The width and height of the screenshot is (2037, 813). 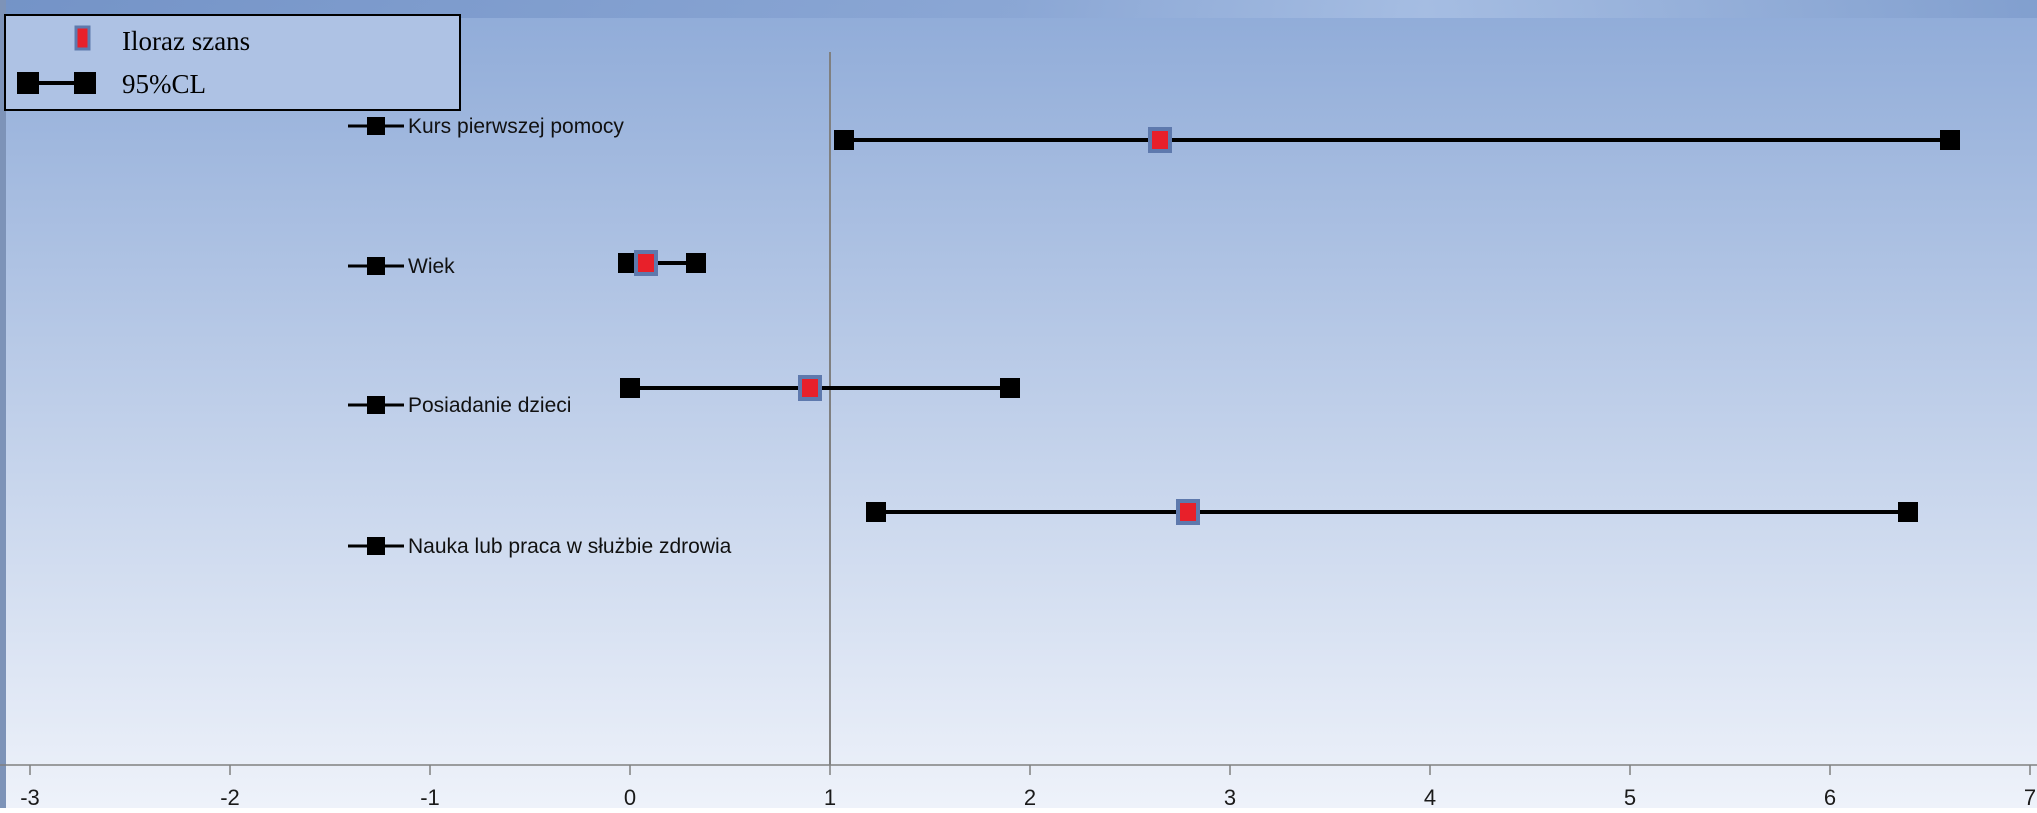 I want to click on x-tick-label: 7, so click(x=2030, y=796).